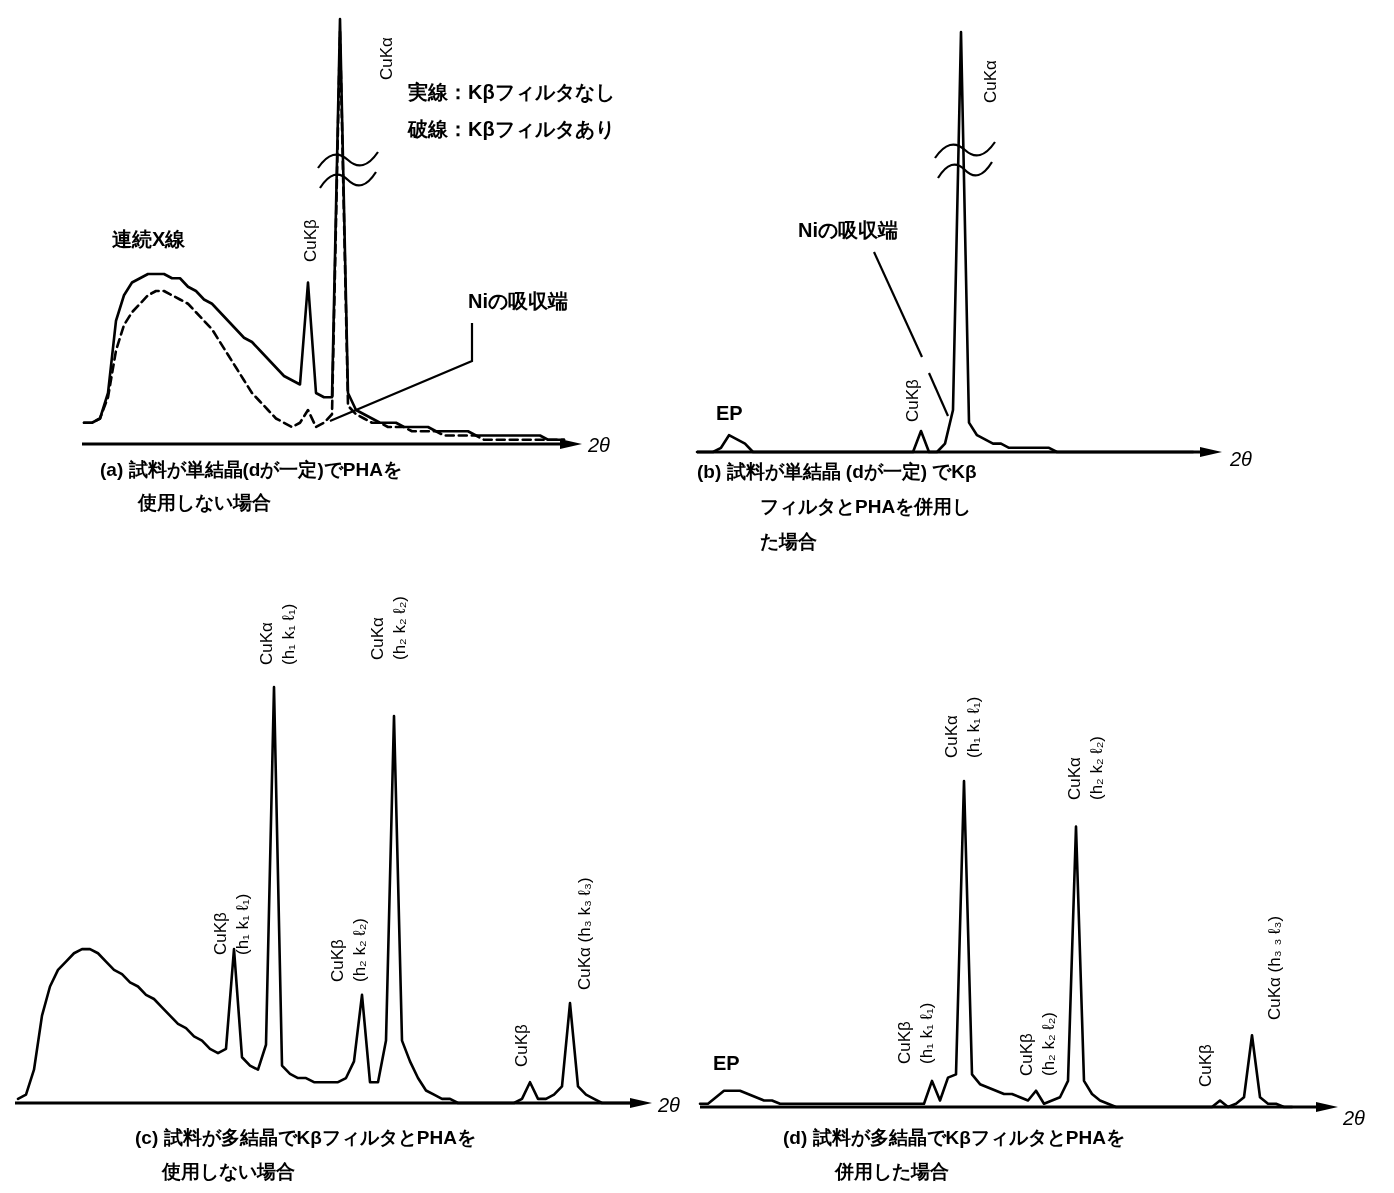  What do you see at coordinates (389, 627) in the screenshot?
I see `text: CuKα (h₂ k₂ ℓ₂)` at bounding box center [389, 627].